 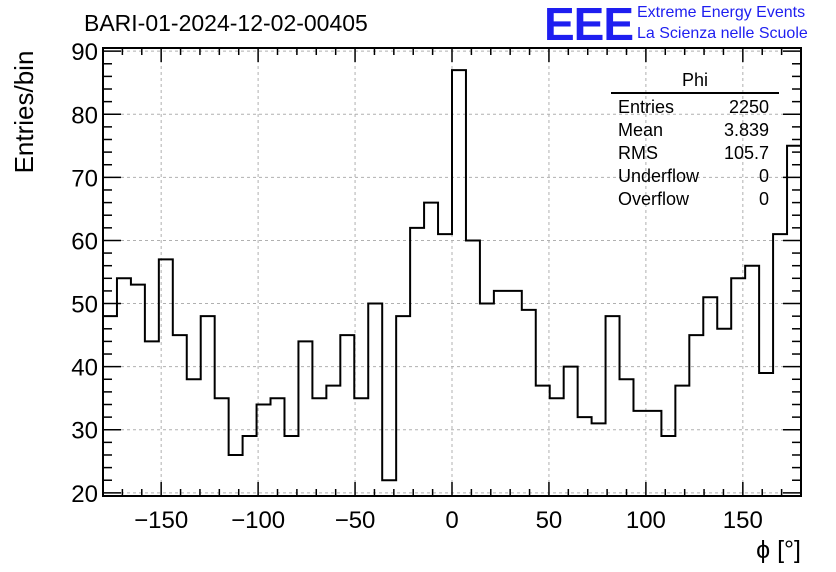 I want to click on x-tick-label: −50, so click(x=355, y=520).